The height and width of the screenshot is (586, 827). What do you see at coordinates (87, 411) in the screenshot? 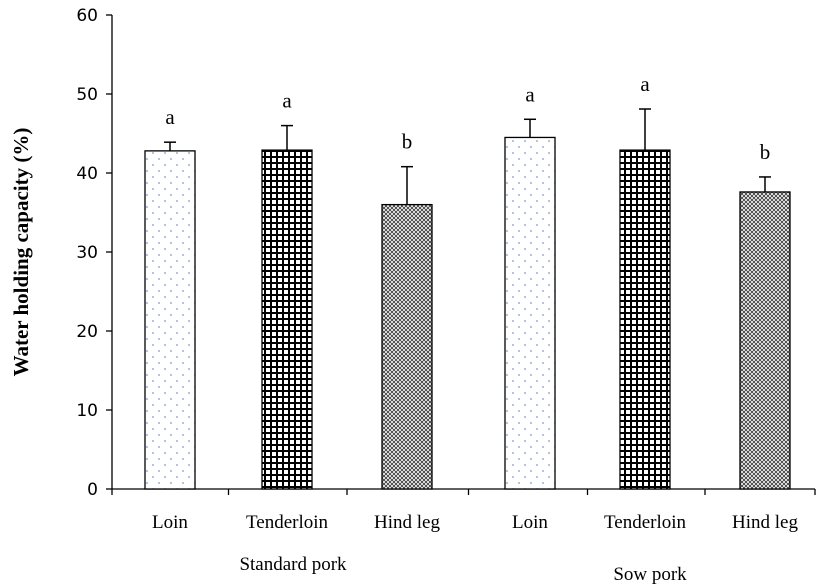
I see `y-tick-label: 10` at bounding box center [87, 411].